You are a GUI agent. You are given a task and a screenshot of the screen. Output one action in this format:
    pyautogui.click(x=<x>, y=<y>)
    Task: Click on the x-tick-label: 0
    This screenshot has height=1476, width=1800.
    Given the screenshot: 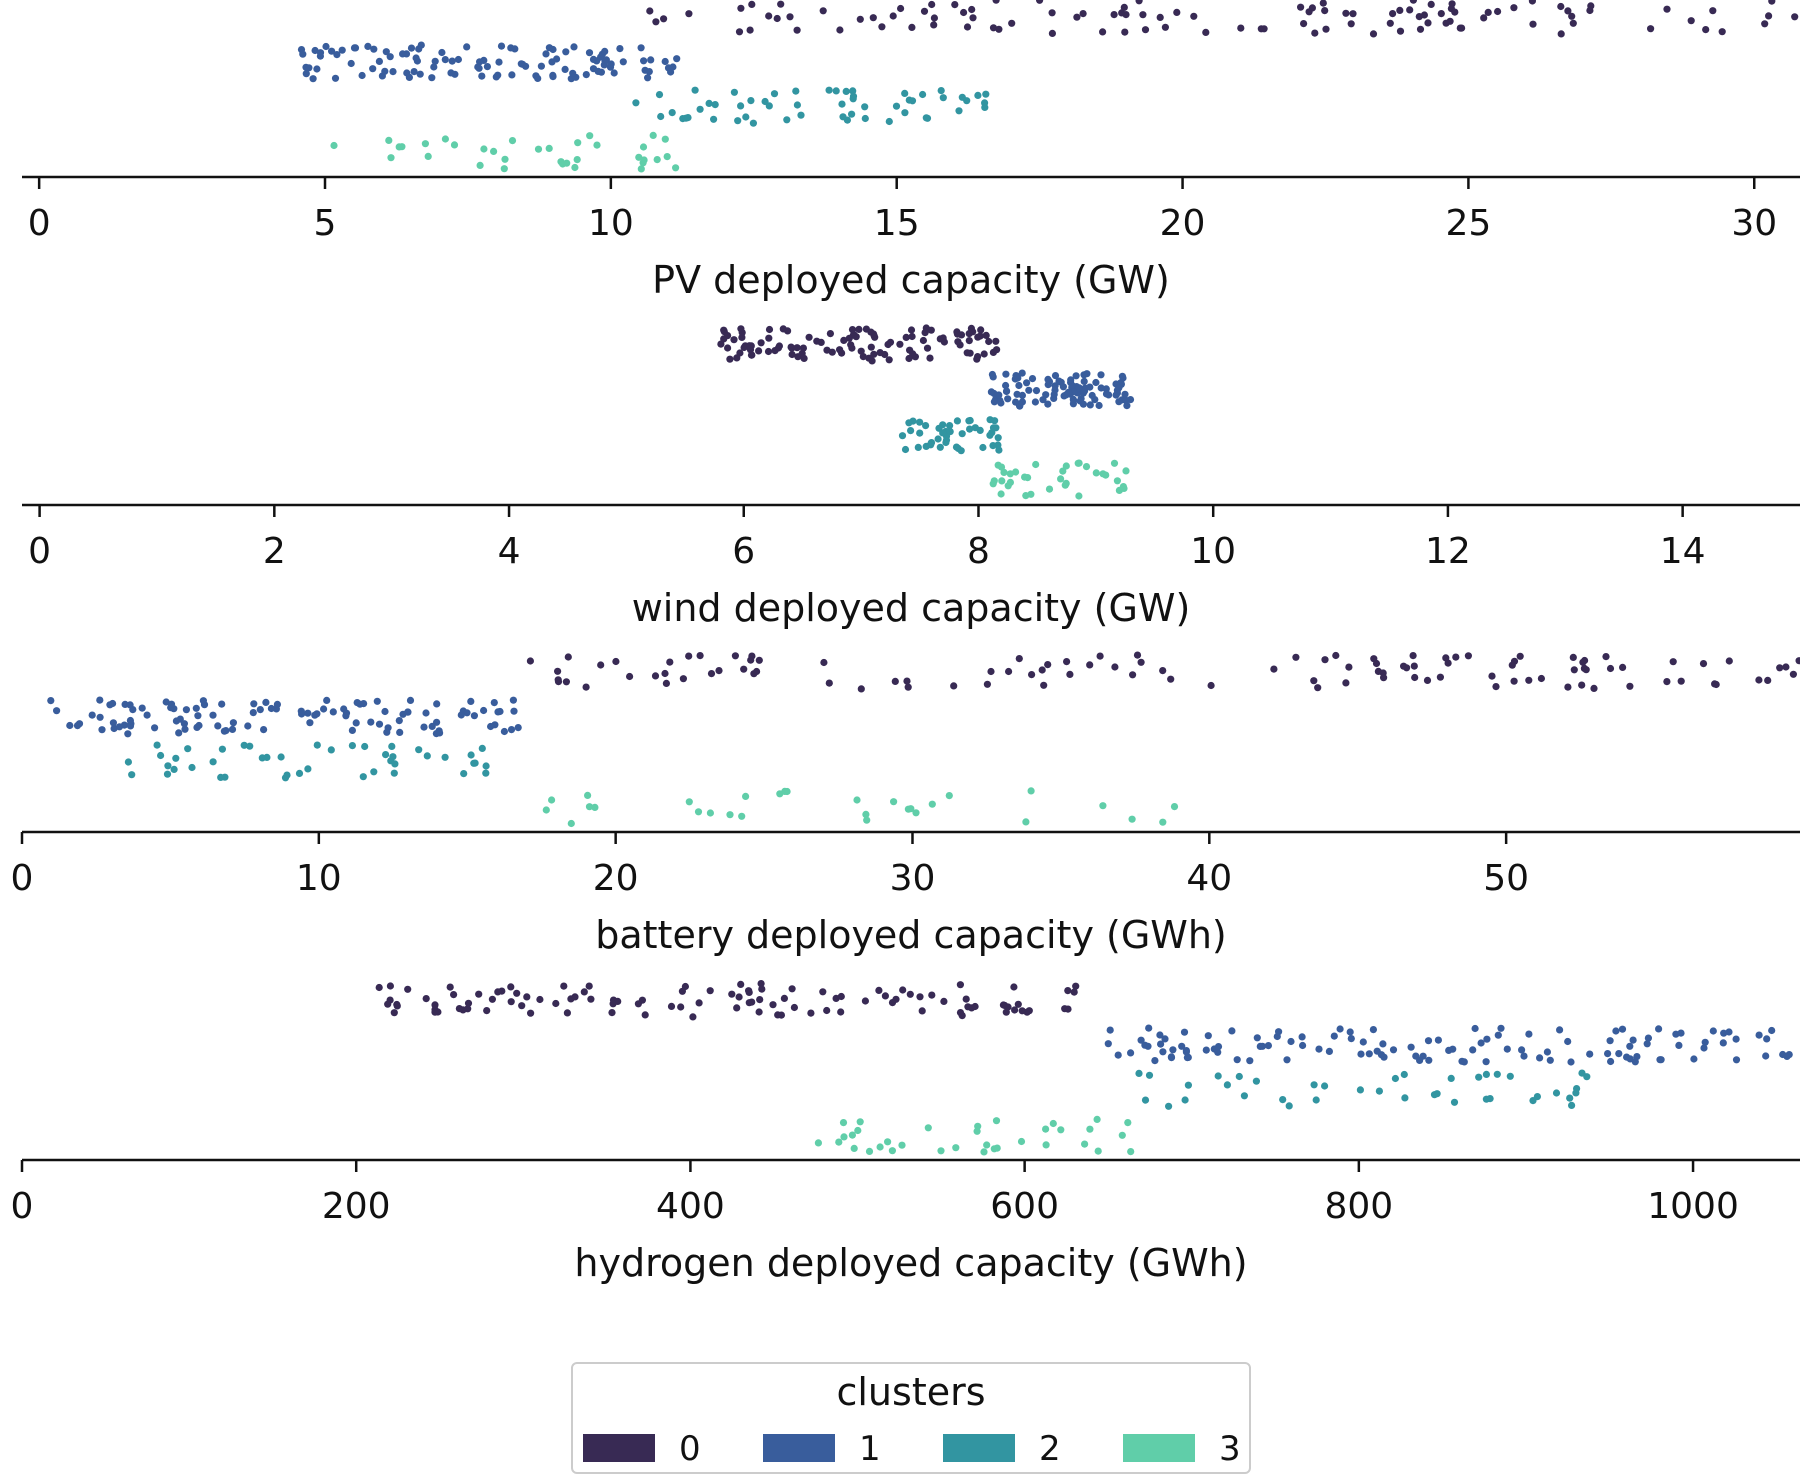 What is the action you would take?
    pyautogui.click(x=39, y=551)
    